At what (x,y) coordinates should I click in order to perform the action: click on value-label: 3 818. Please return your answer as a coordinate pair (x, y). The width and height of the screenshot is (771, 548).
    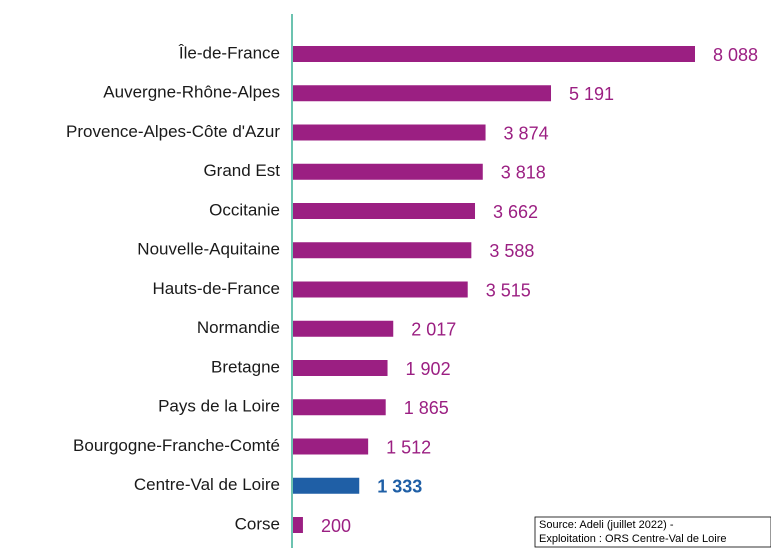
    Looking at the image, I should click on (523, 173).